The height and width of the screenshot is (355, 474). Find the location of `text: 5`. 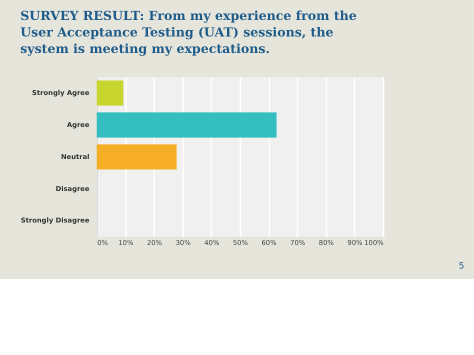

text: 5 is located at coordinates (461, 267).